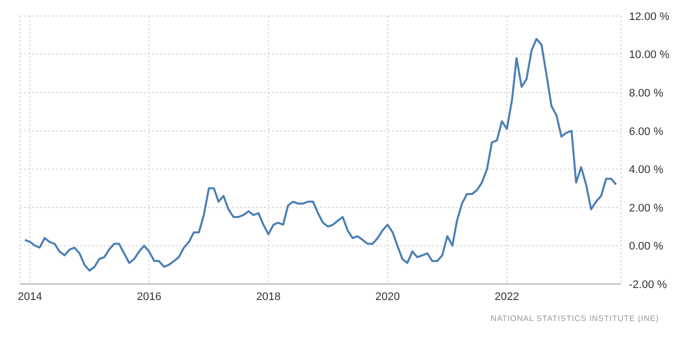 The width and height of the screenshot is (687, 337). Describe the element at coordinates (149, 296) in the screenshot. I see `x-tick-label: 2016` at that location.